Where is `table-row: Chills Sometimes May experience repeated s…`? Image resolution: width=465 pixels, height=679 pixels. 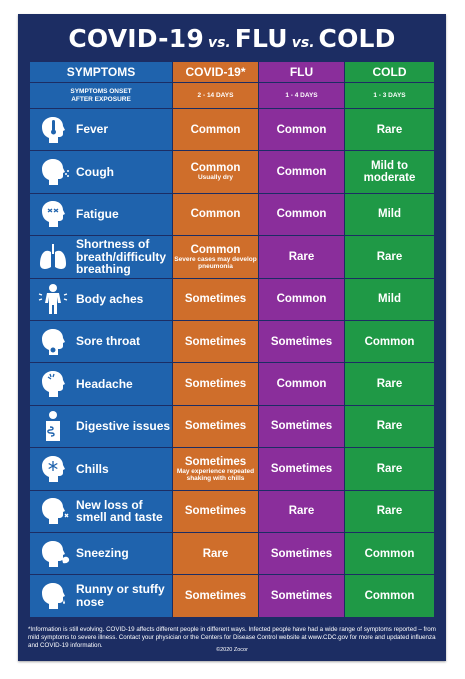
table-row: Chills Sometimes May experience repeated s… is located at coordinates (232, 469).